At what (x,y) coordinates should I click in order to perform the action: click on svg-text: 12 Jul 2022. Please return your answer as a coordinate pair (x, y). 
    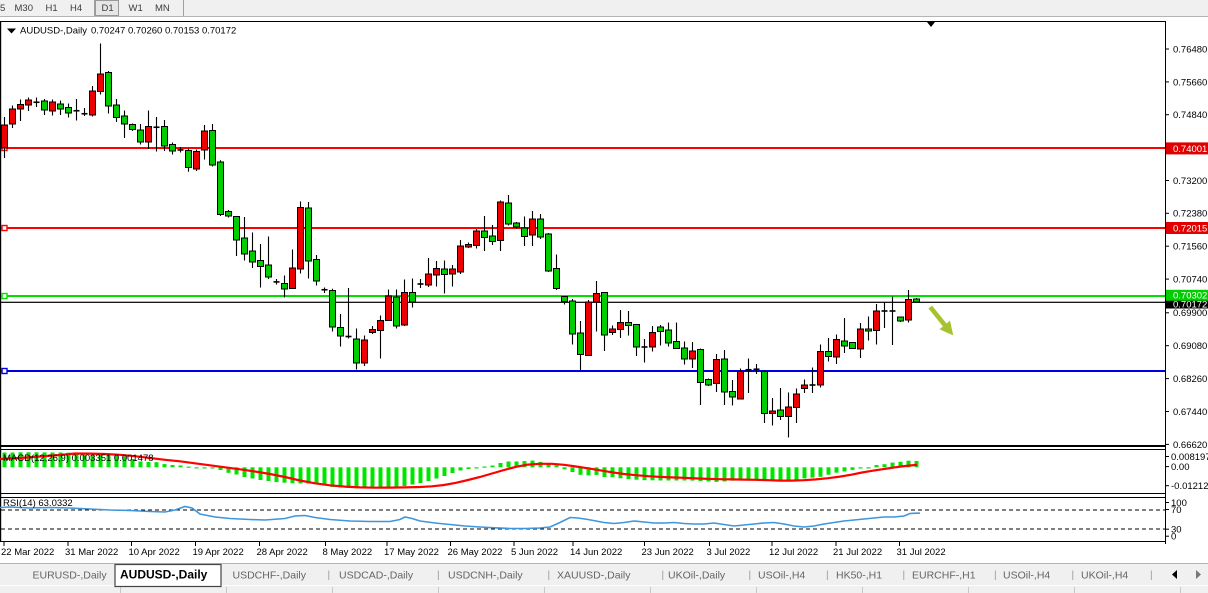
    Looking at the image, I should click on (793, 552).